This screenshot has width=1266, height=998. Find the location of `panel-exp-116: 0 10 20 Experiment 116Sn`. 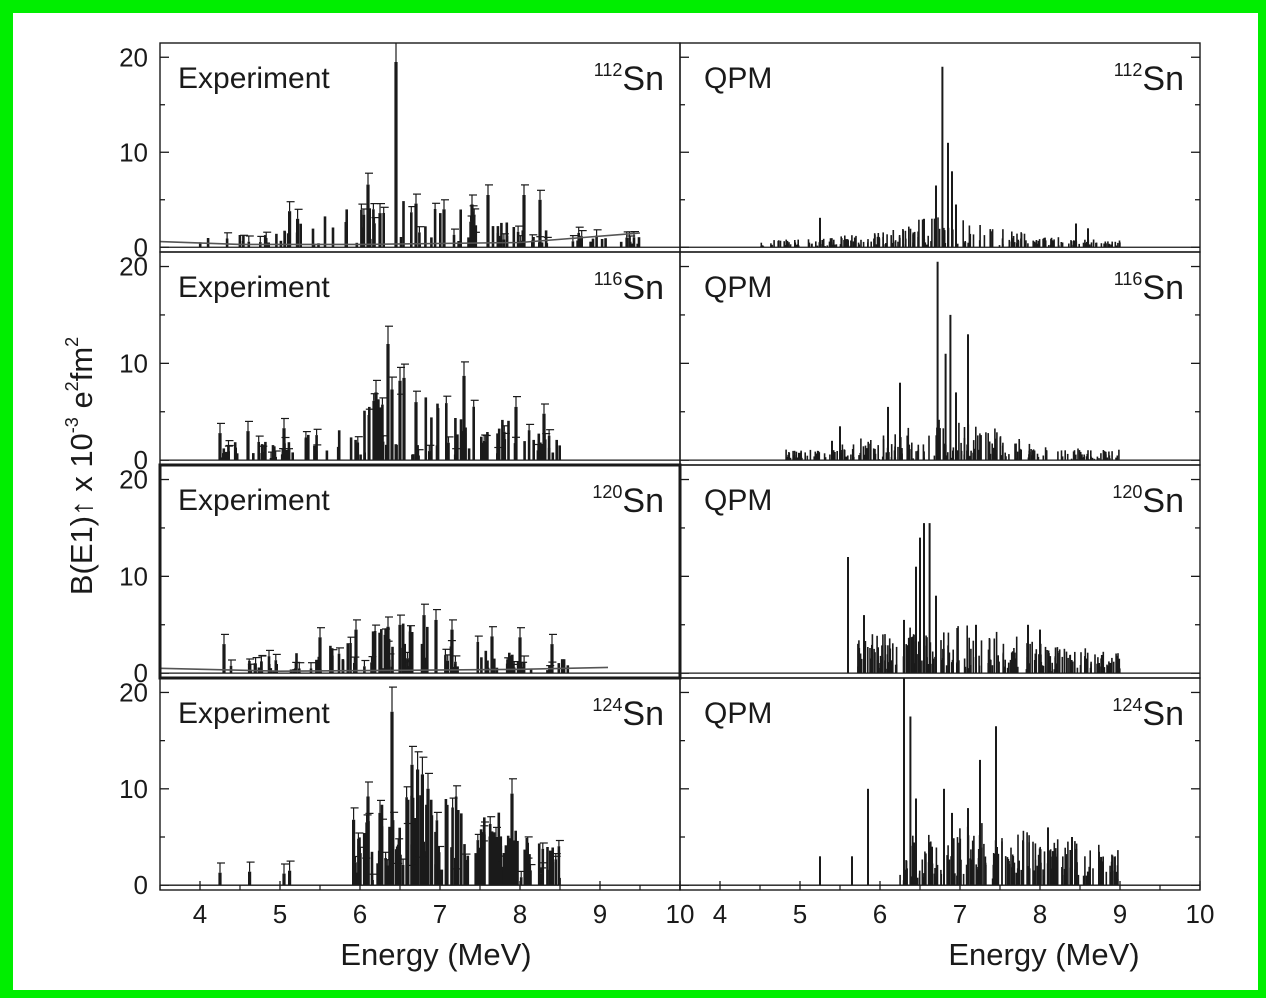

panel-exp-116: 0 10 20 Experiment 116Sn is located at coordinates (400, 363).